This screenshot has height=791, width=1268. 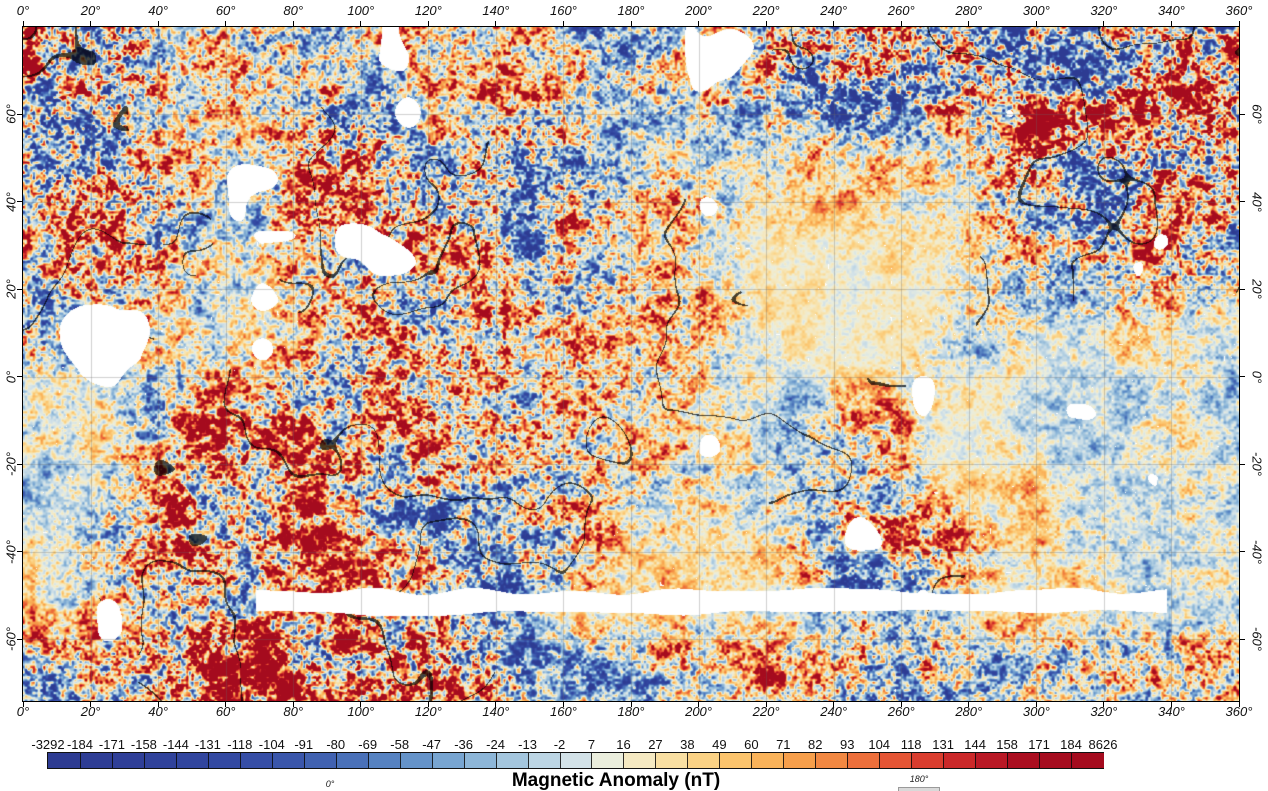 What do you see at coordinates (1104, 10) in the screenshot?
I see `lon-label-top: 320°` at bounding box center [1104, 10].